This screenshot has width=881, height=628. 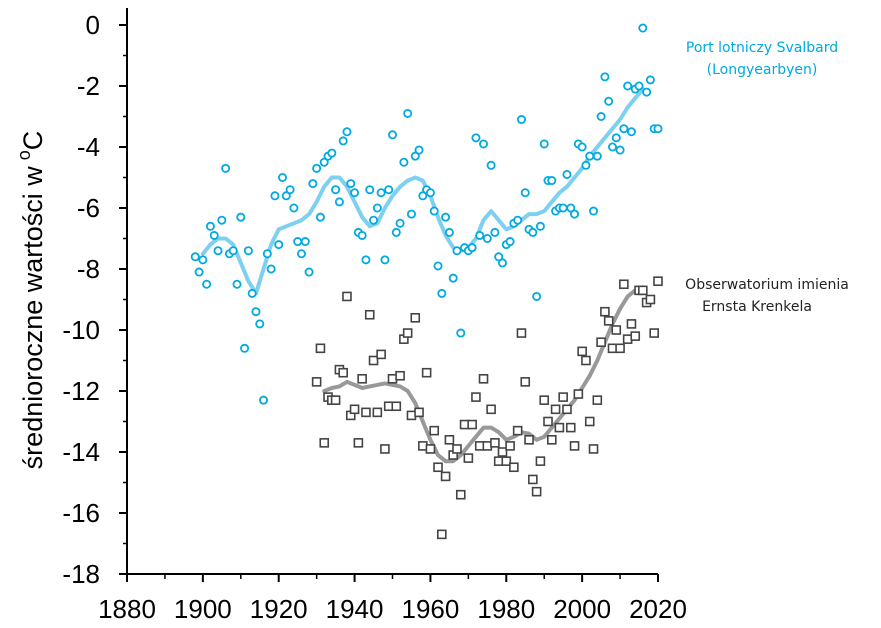 What do you see at coordinates (94, 299) in the screenshot?
I see `y-axis-ticks: 0 -2 -4 -6 -8 -10 -12 -14 -16 -18` at bounding box center [94, 299].